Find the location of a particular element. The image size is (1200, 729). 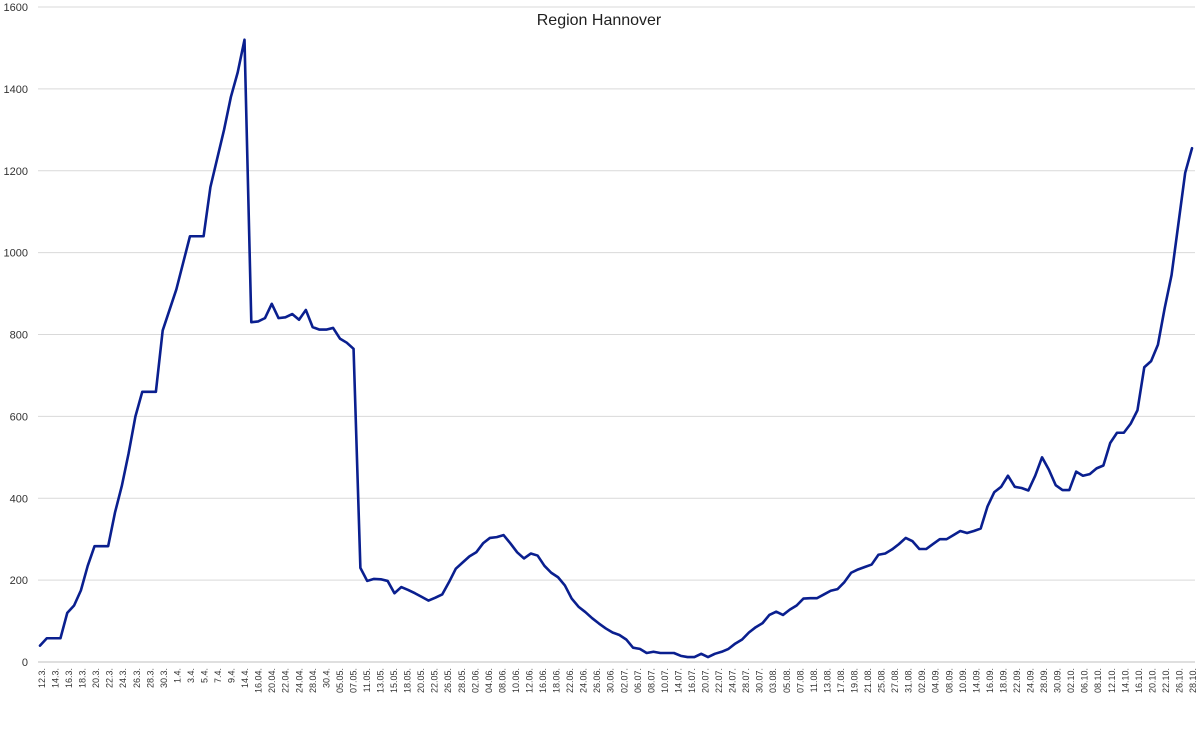

x-tick-label: 22.07. is located at coordinates (719, 680).